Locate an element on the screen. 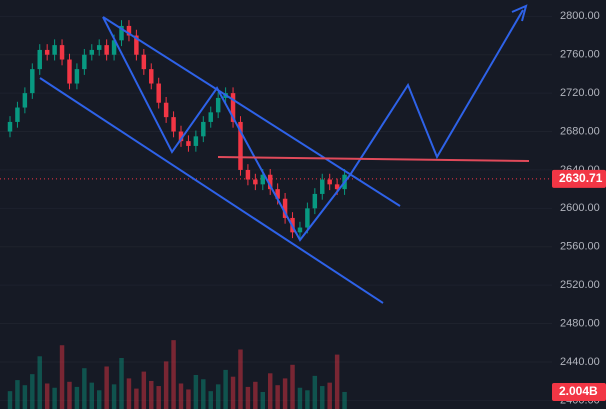 The height and width of the screenshot is (409, 606). last-volume-box is located at coordinates (579, 391).